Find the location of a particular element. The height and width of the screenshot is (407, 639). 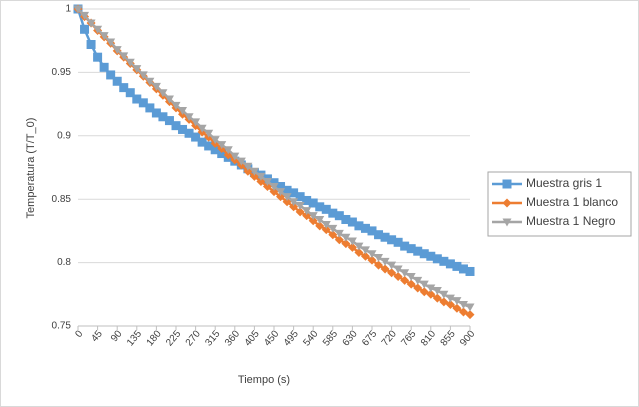

y-tick-label: 0.9 is located at coordinates (64, 135).